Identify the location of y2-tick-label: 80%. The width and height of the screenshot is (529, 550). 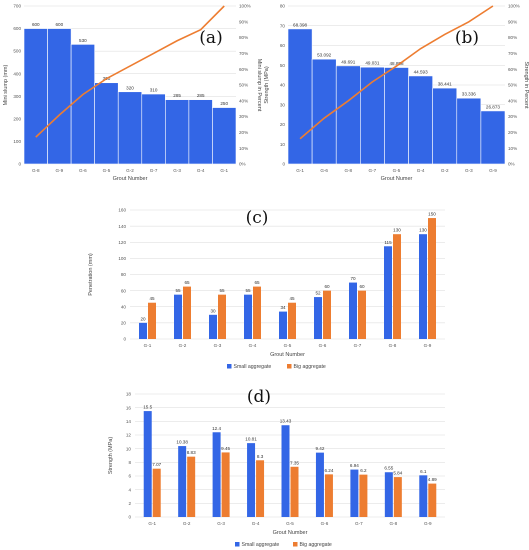
(512, 37).